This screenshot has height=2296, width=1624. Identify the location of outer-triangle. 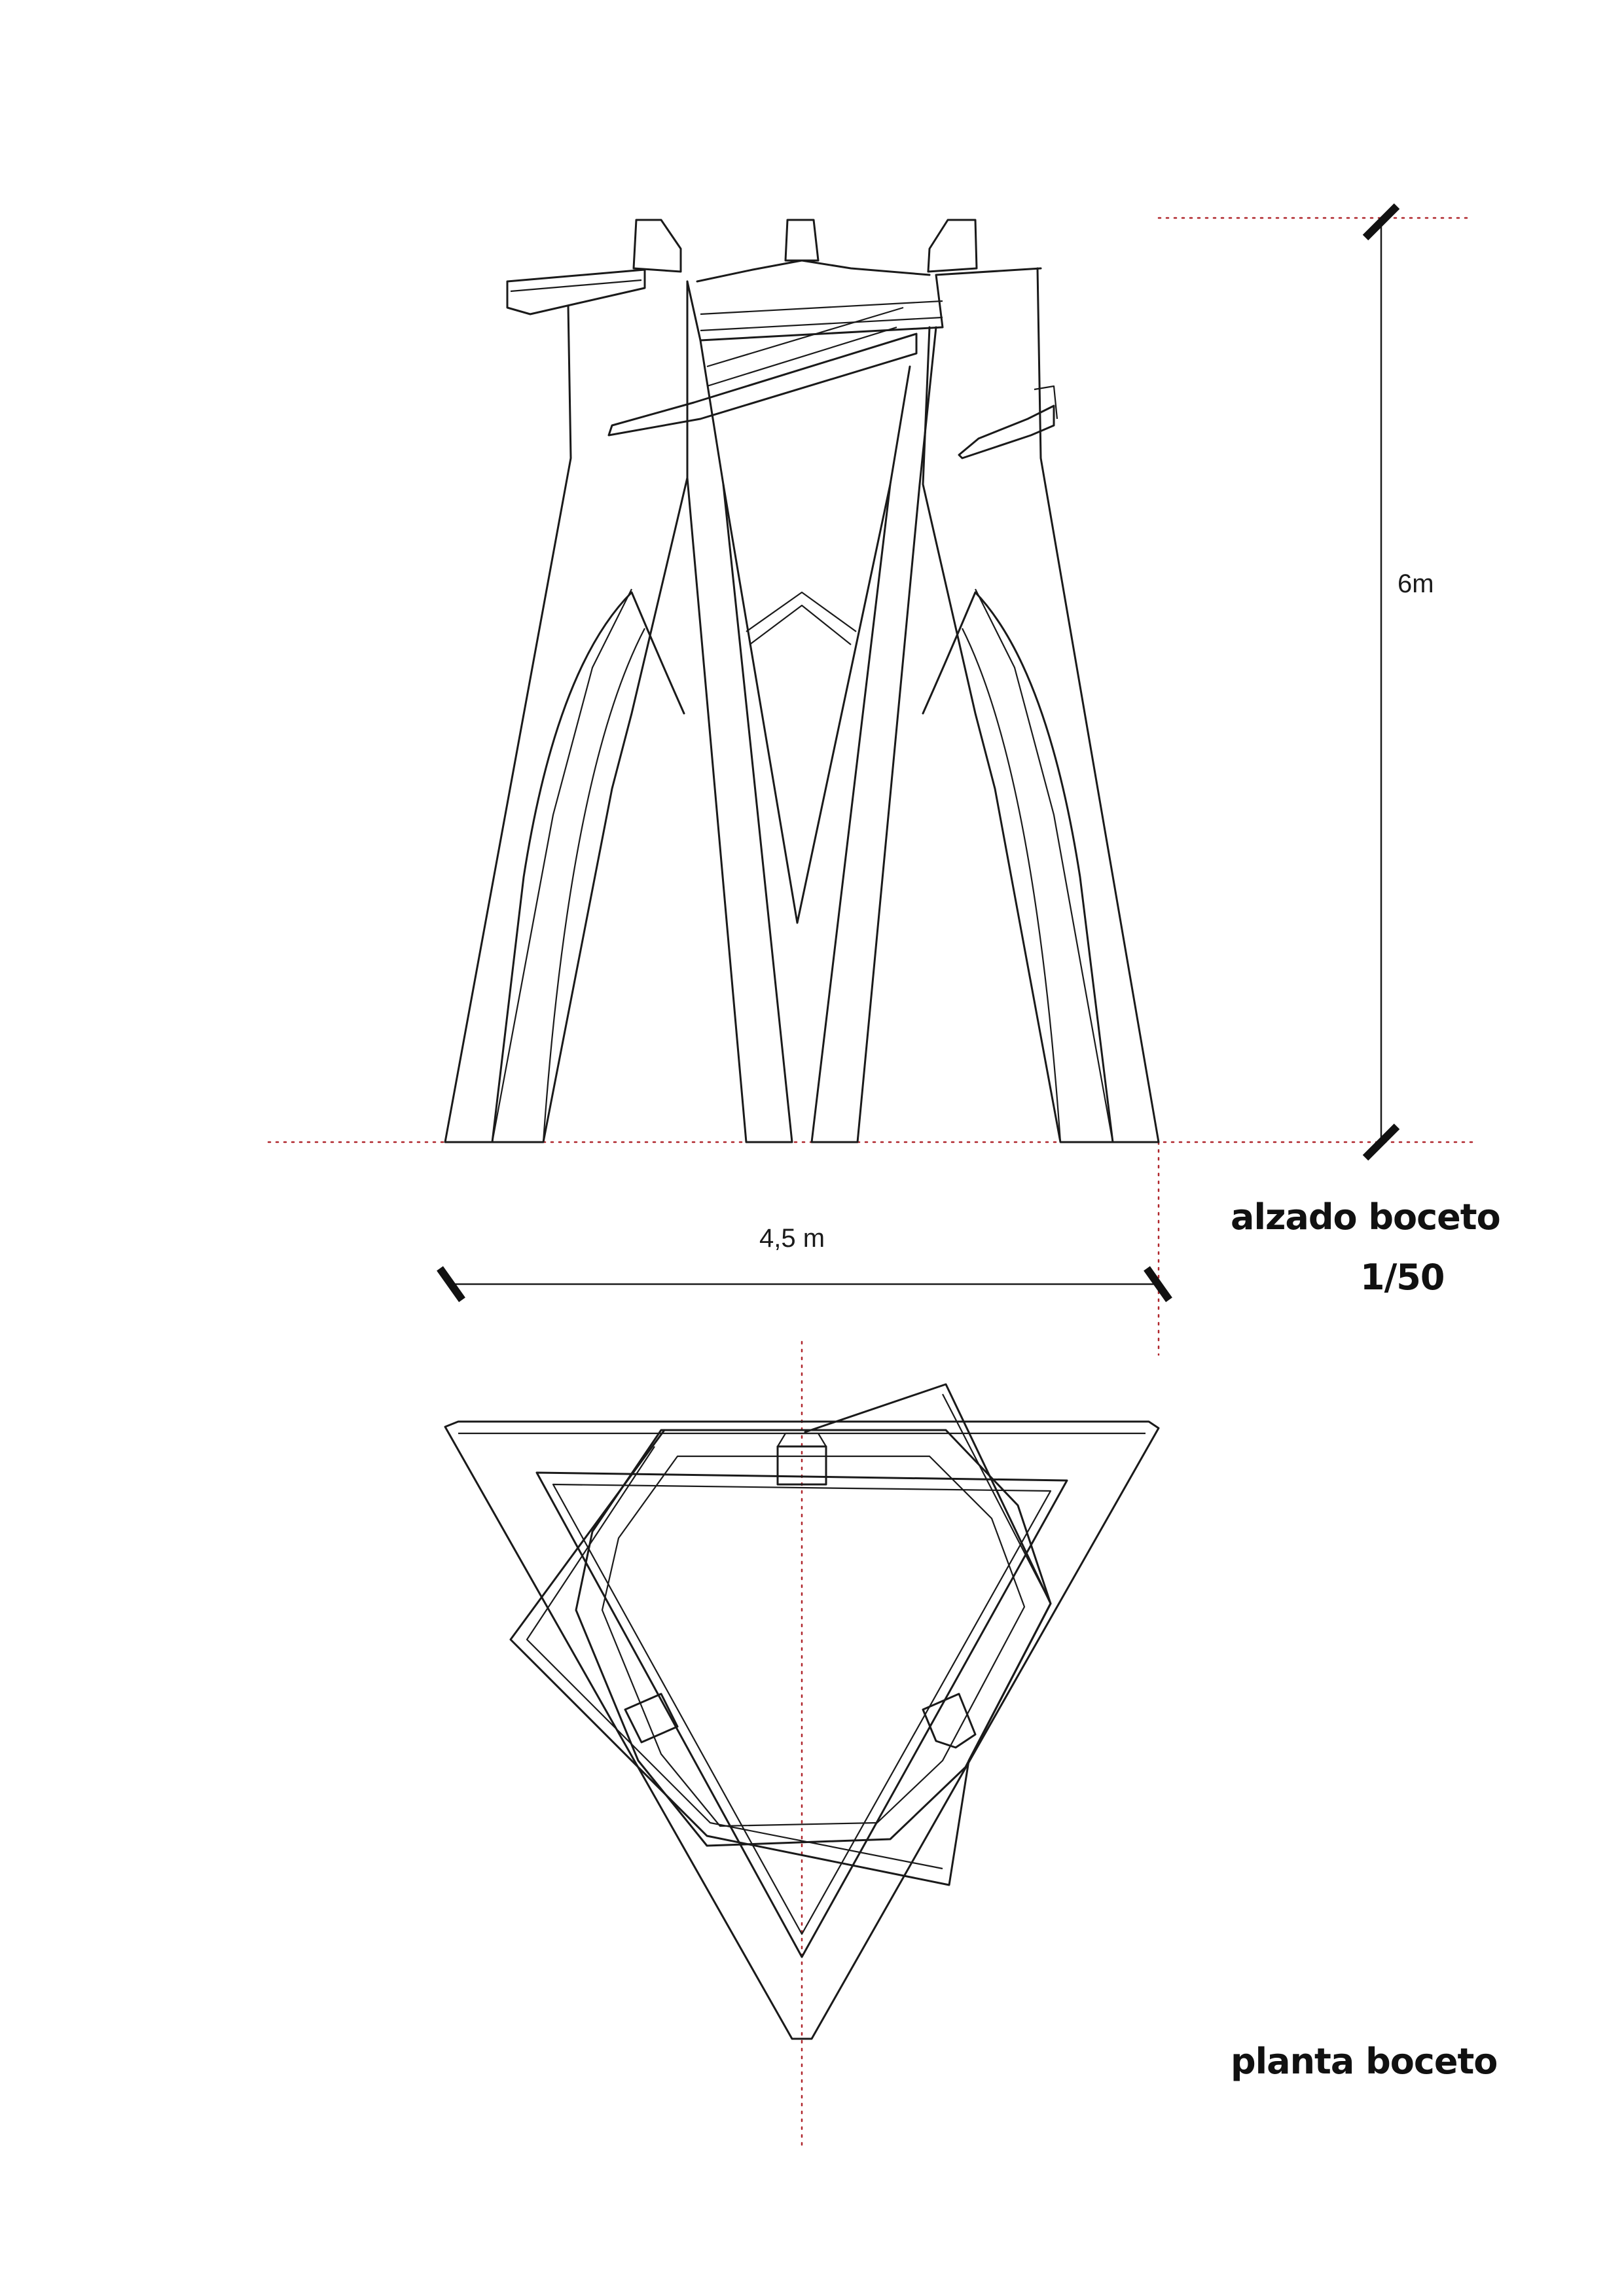
(802, 1730).